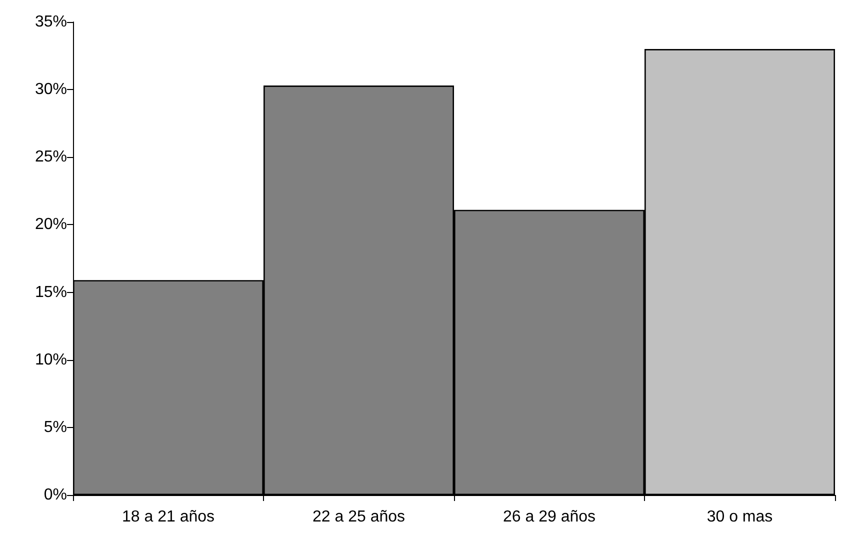 The width and height of the screenshot is (851, 540). What do you see at coordinates (549, 517) in the screenshot?
I see `x-tick-label: 26 a 29 años` at bounding box center [549, 517].